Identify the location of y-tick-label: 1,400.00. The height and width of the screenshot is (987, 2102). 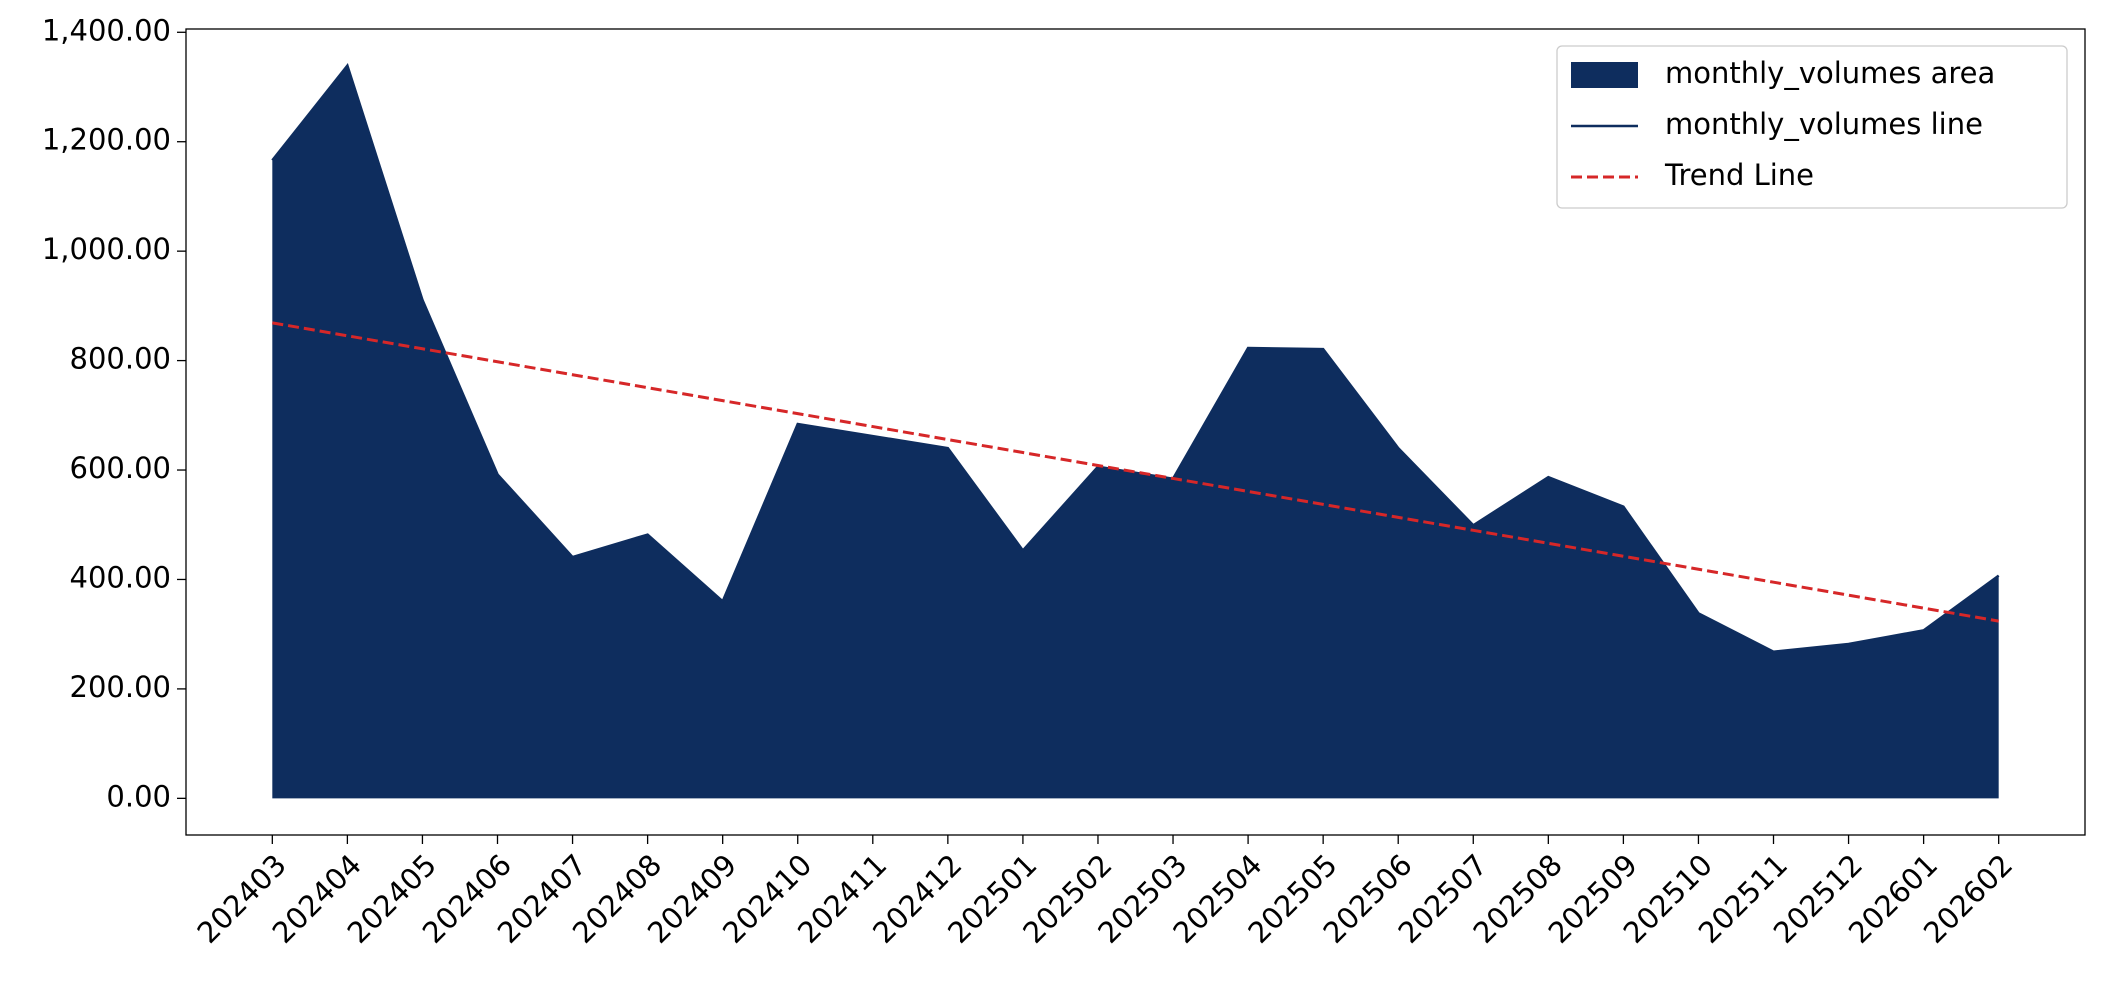
(106, 30).